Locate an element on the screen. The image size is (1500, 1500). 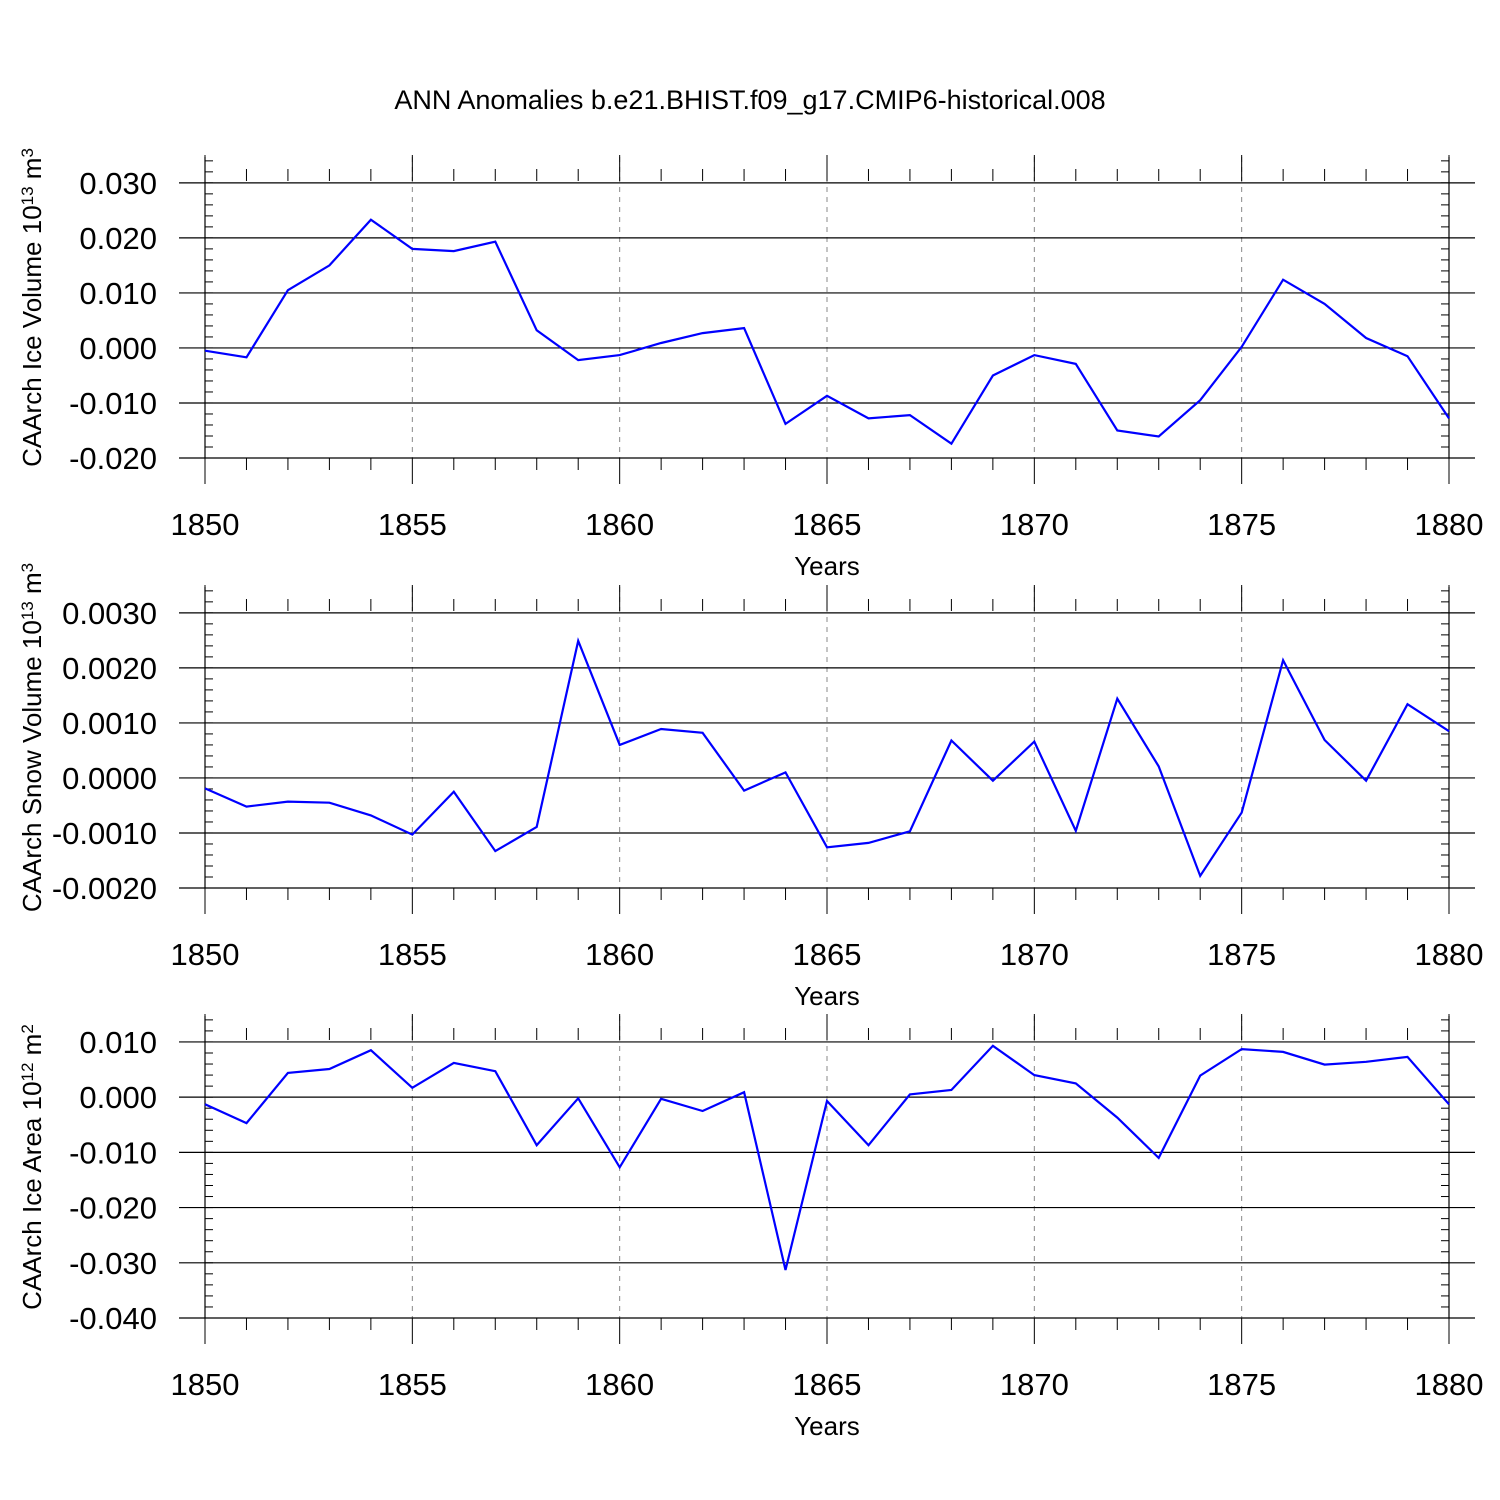
y-tick-label: 0.0000 is located at coordinates (109, 778).